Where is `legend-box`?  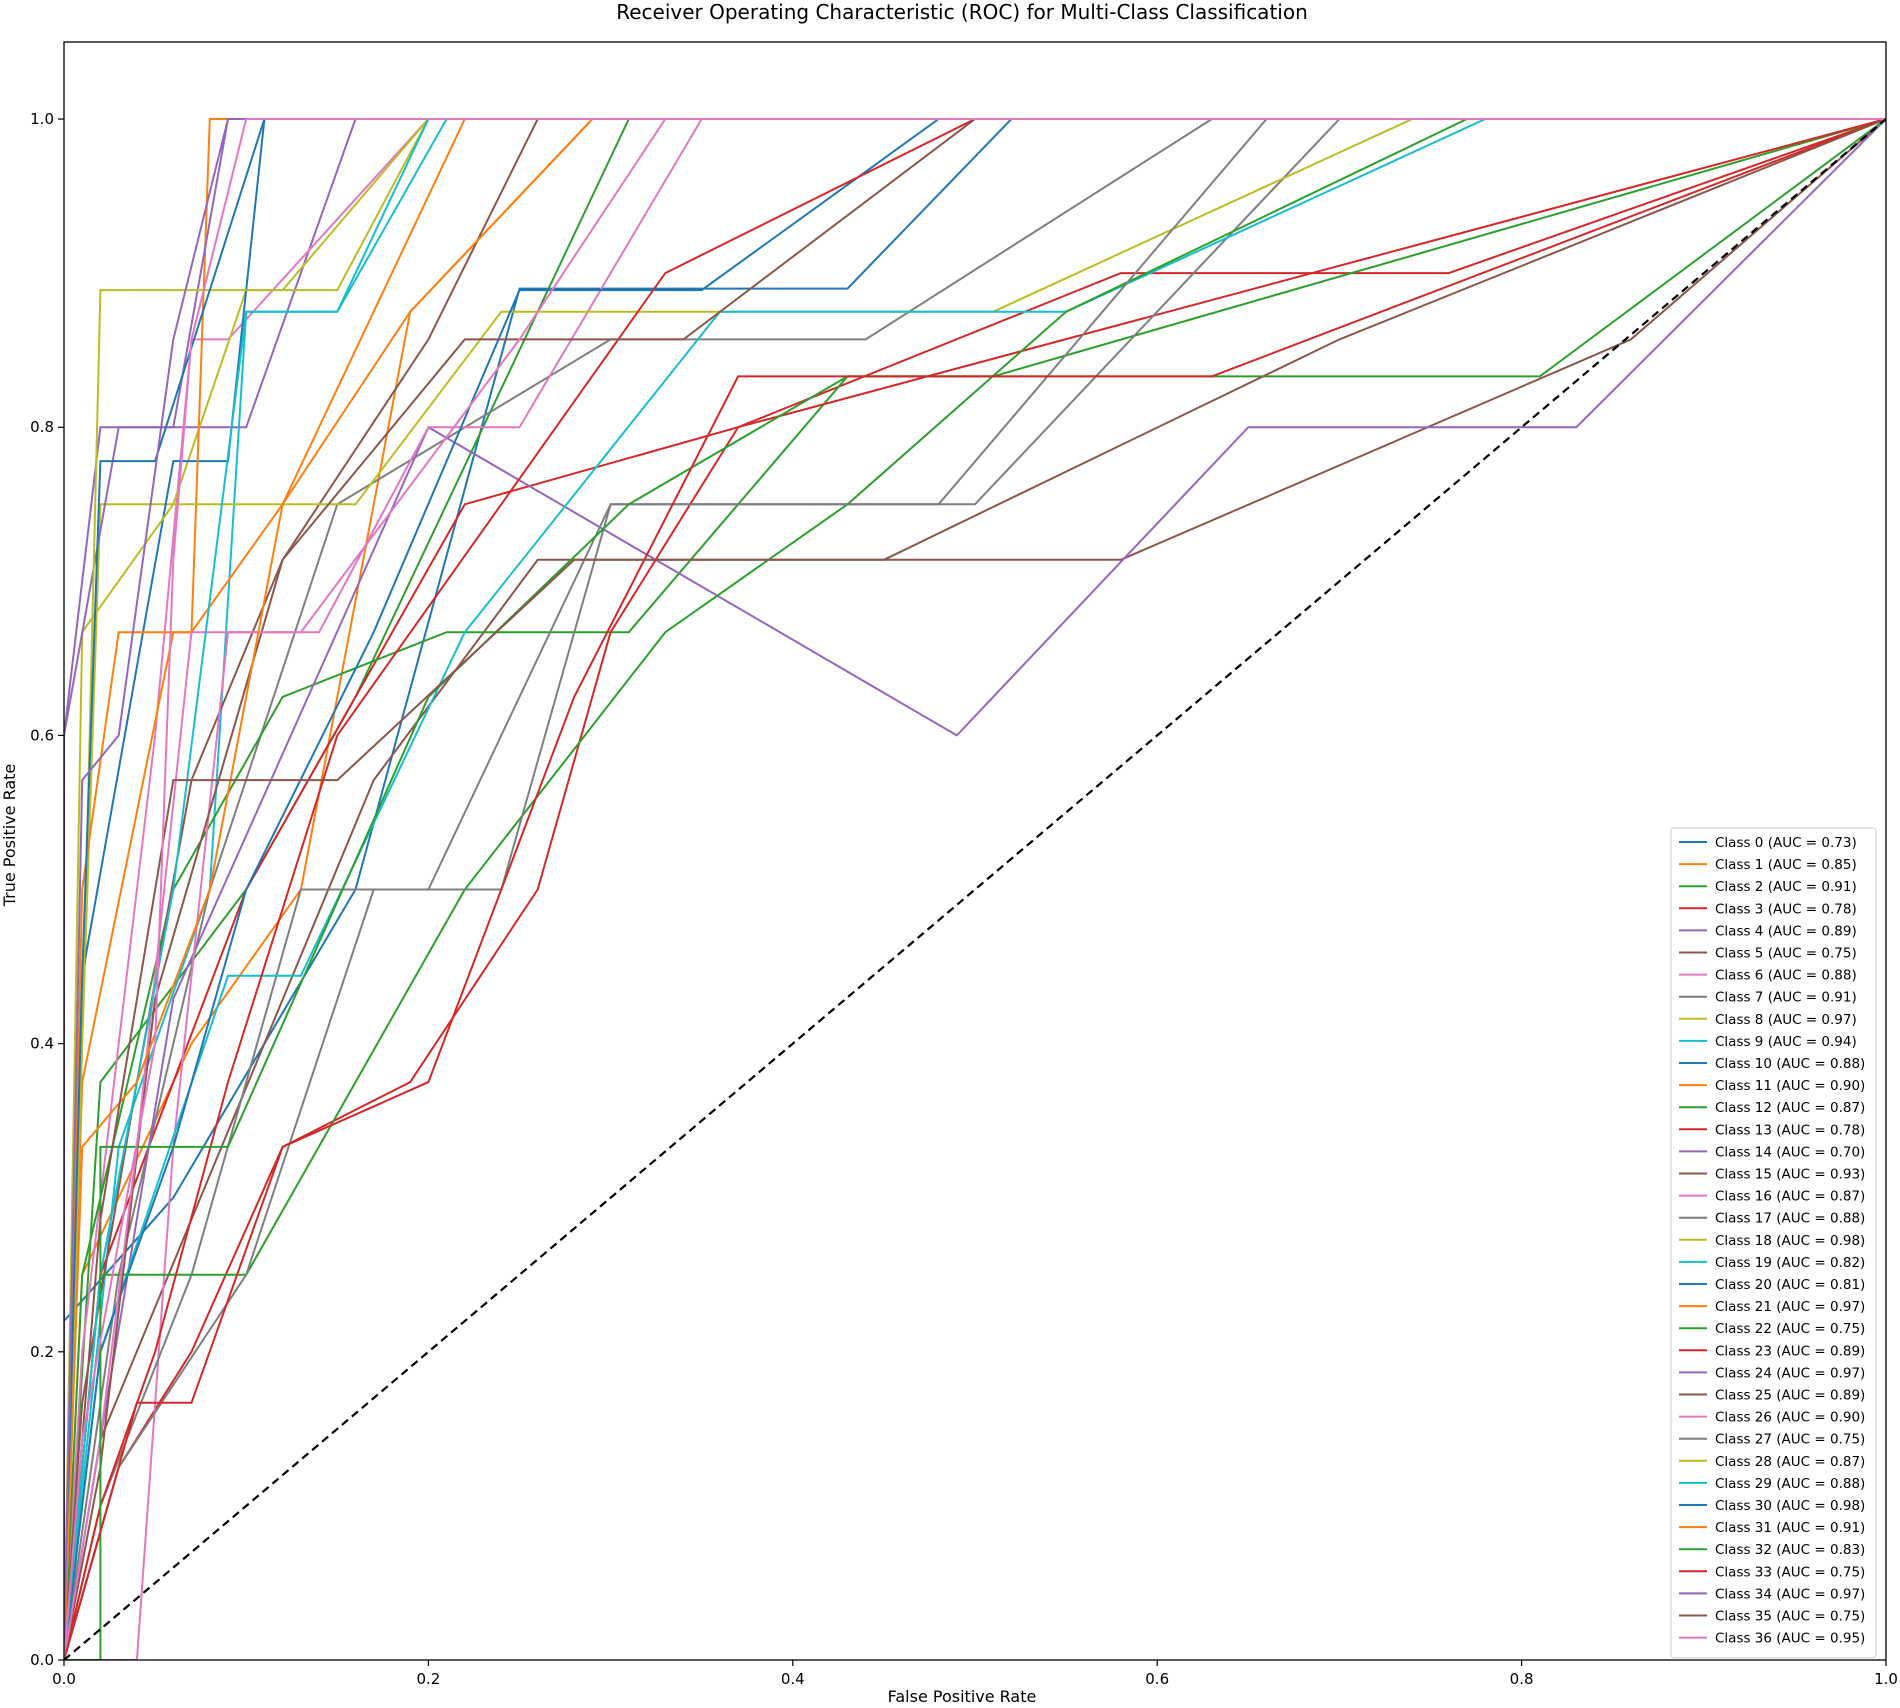 legend-box is located at coordinates (1773, 1243).